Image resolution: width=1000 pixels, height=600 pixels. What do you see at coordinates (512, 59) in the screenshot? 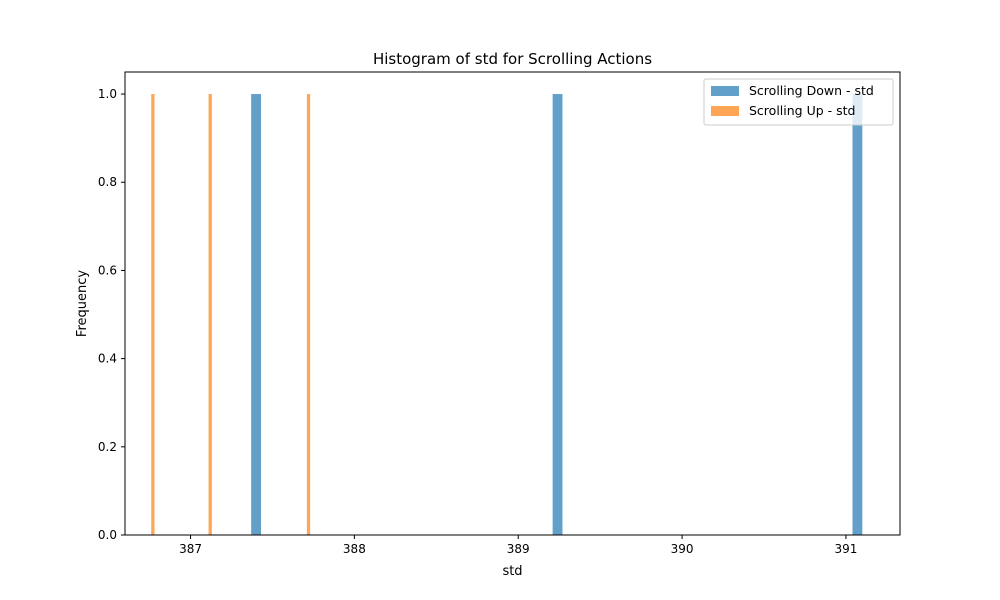
I see `chart-title: Histogram of std for Scrolling Actions` at bounding box center [512, 59].